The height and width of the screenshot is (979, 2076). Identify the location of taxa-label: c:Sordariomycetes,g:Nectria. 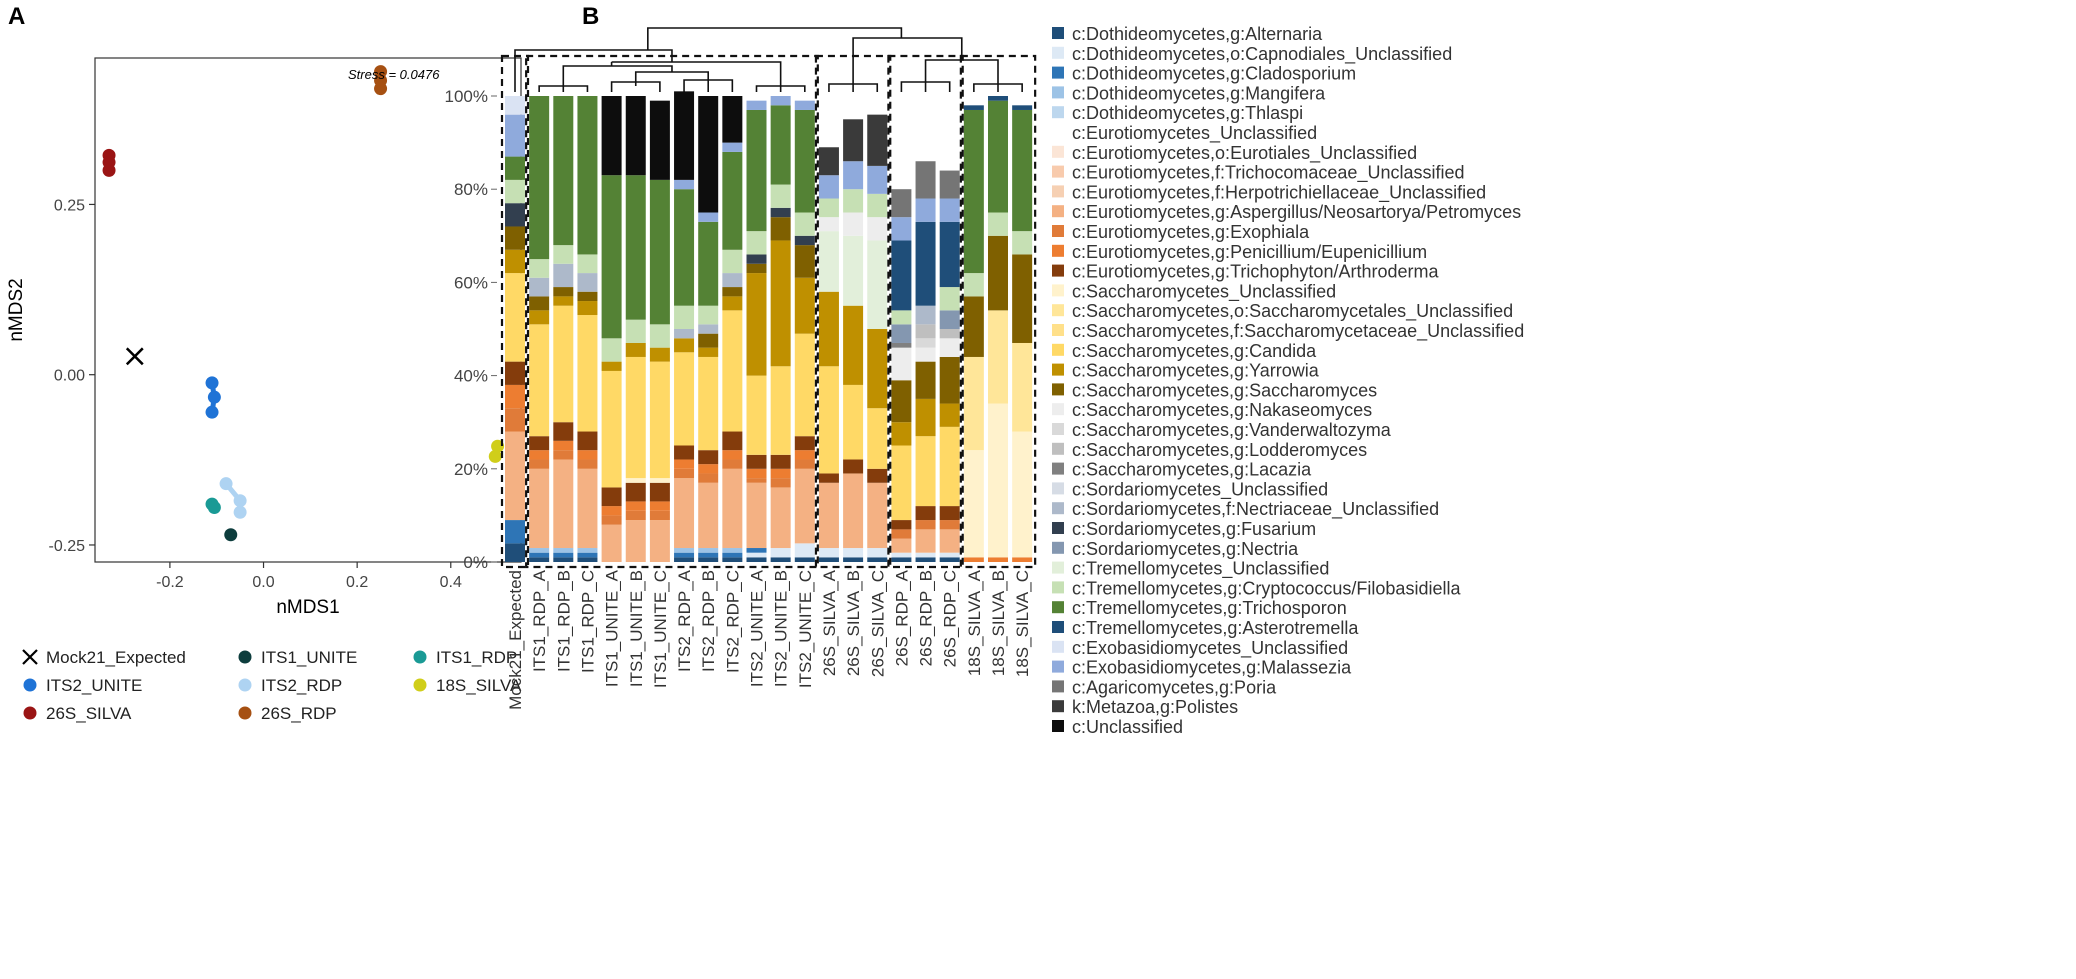
(1185, 549).